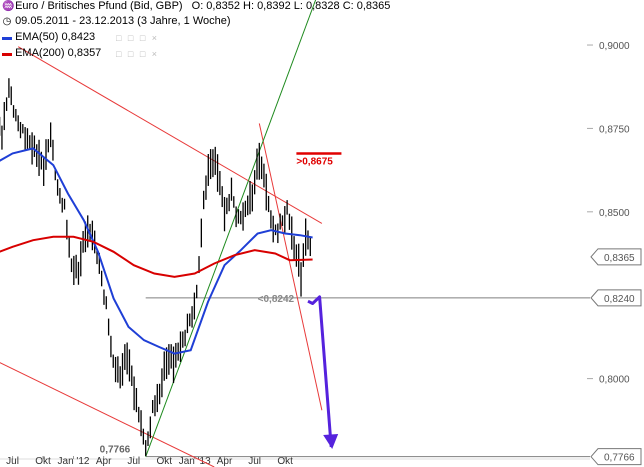 This screenshot has width=644, height=467. What do you see at coordinates (7, 21) in the screenshot?
I see `clock-icon: ◷` at bounding box center [7, 21].